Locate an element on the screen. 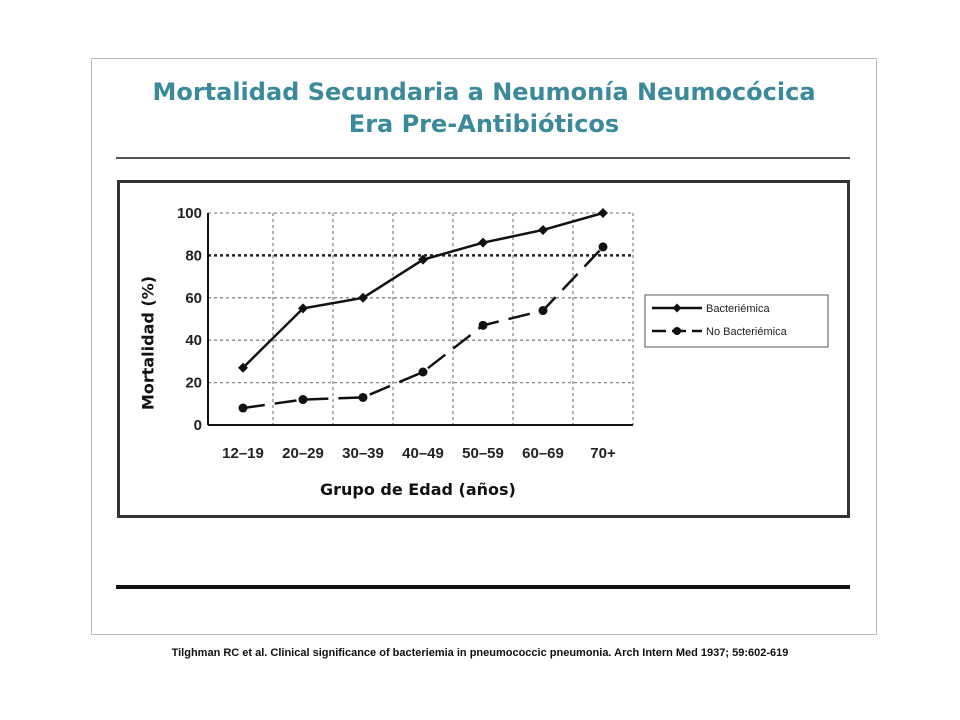  x-tick-label-3: 40–49 is located at coordinates (423, 453).